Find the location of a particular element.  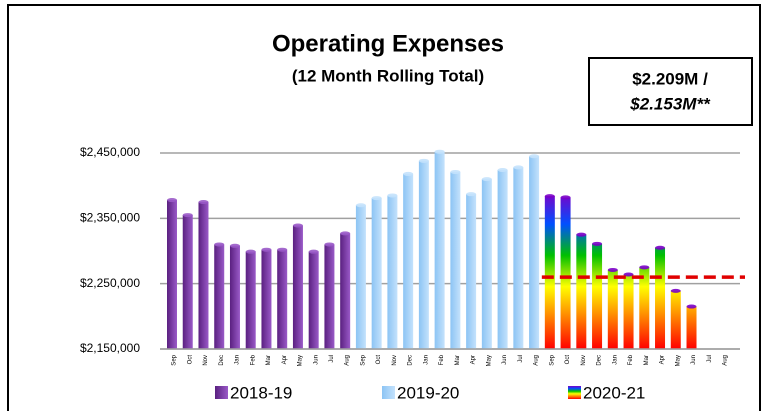

y-tick-label: $2,150,000 is located at coordinates (110, 348).